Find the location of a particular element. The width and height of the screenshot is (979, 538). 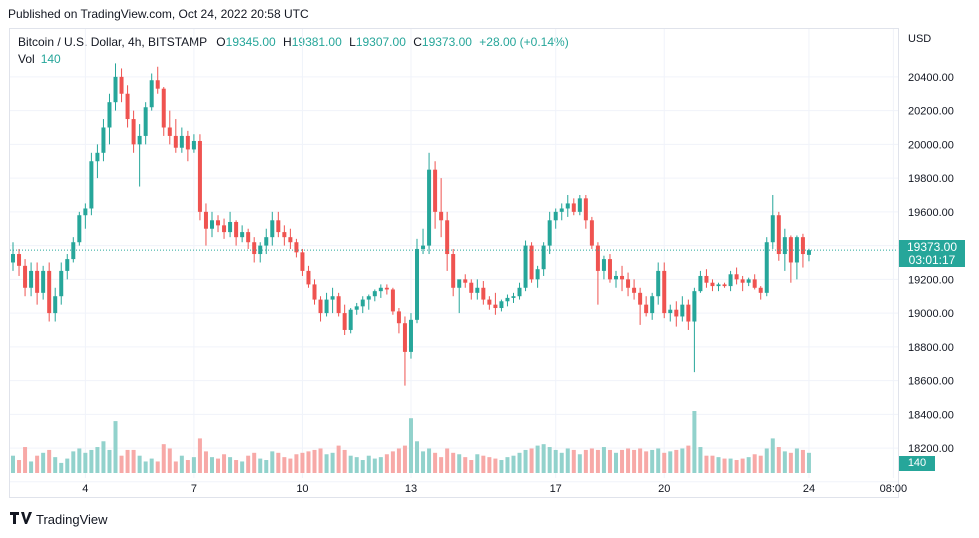

last-price-value: 19373.00 is located at coordinates (932, 247).